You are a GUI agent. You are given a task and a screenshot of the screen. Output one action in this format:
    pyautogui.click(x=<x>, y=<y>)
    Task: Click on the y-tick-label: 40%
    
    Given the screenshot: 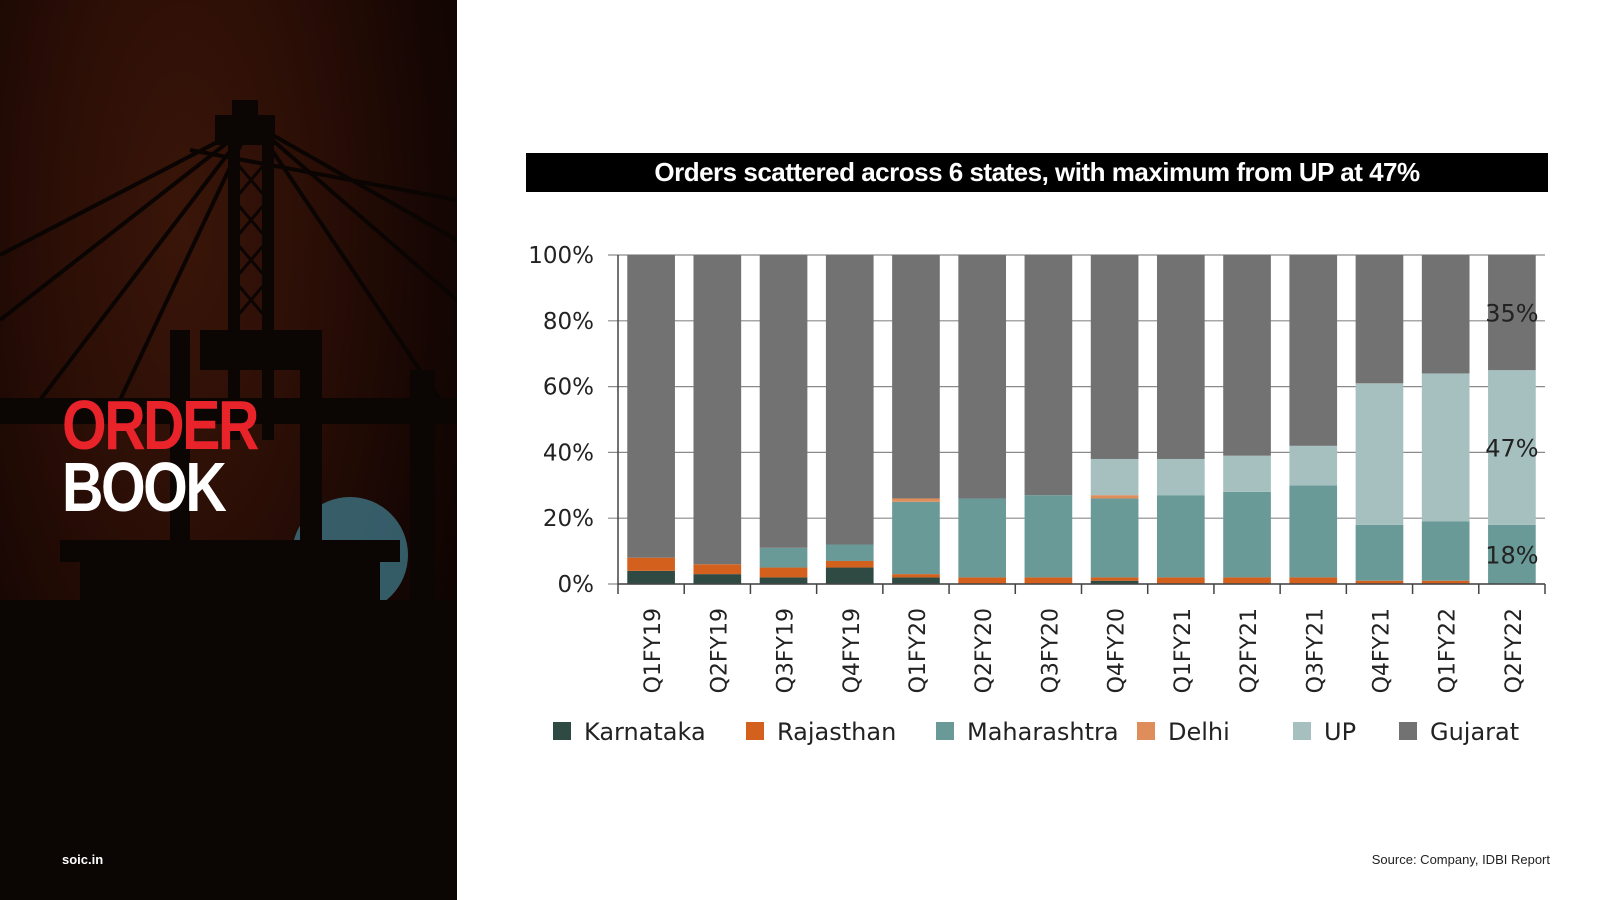 What is the action you would take?
    pyautogui.click(x=568, y=453)
    